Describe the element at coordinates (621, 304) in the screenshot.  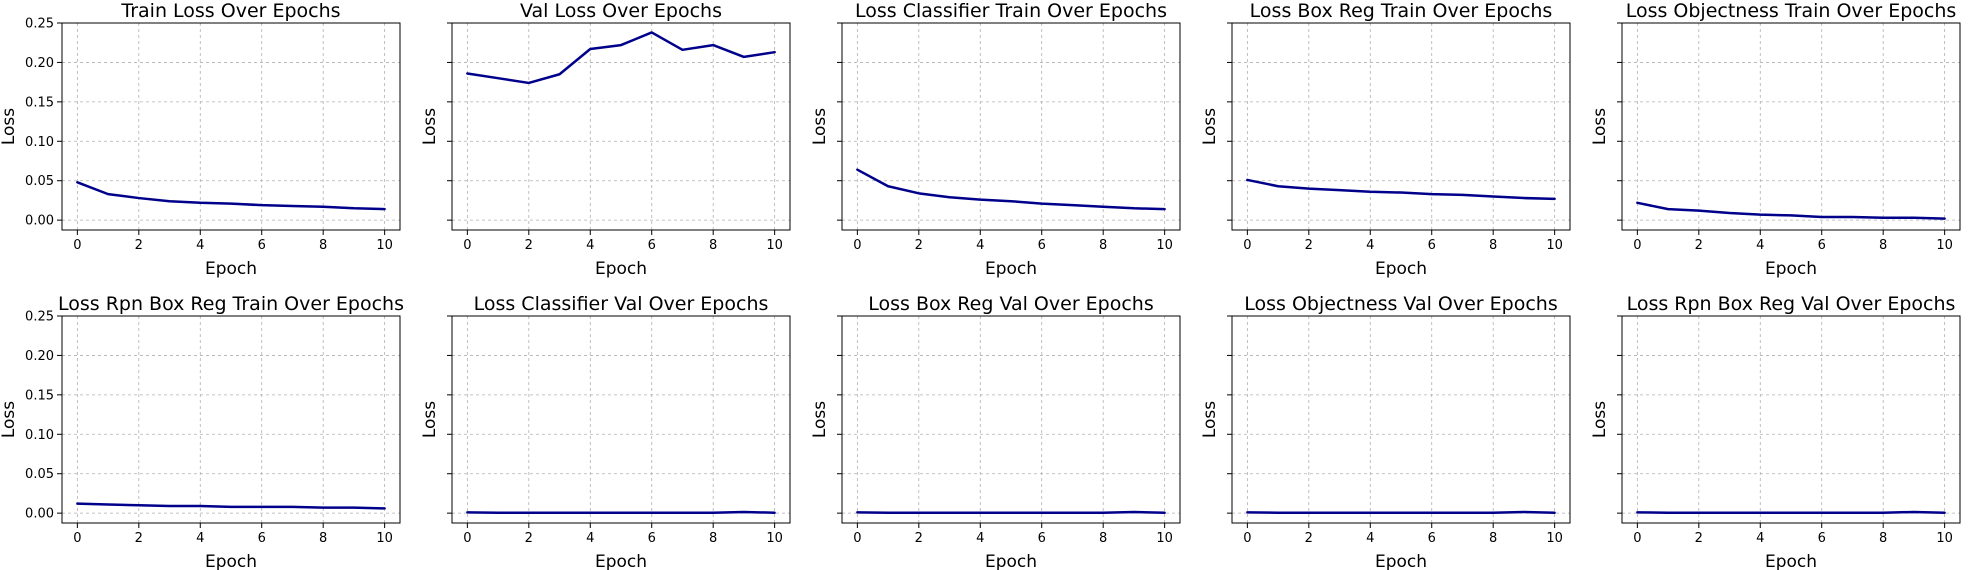
I see `chart-title: Loss Classifier Val Over Epochs` at that location.